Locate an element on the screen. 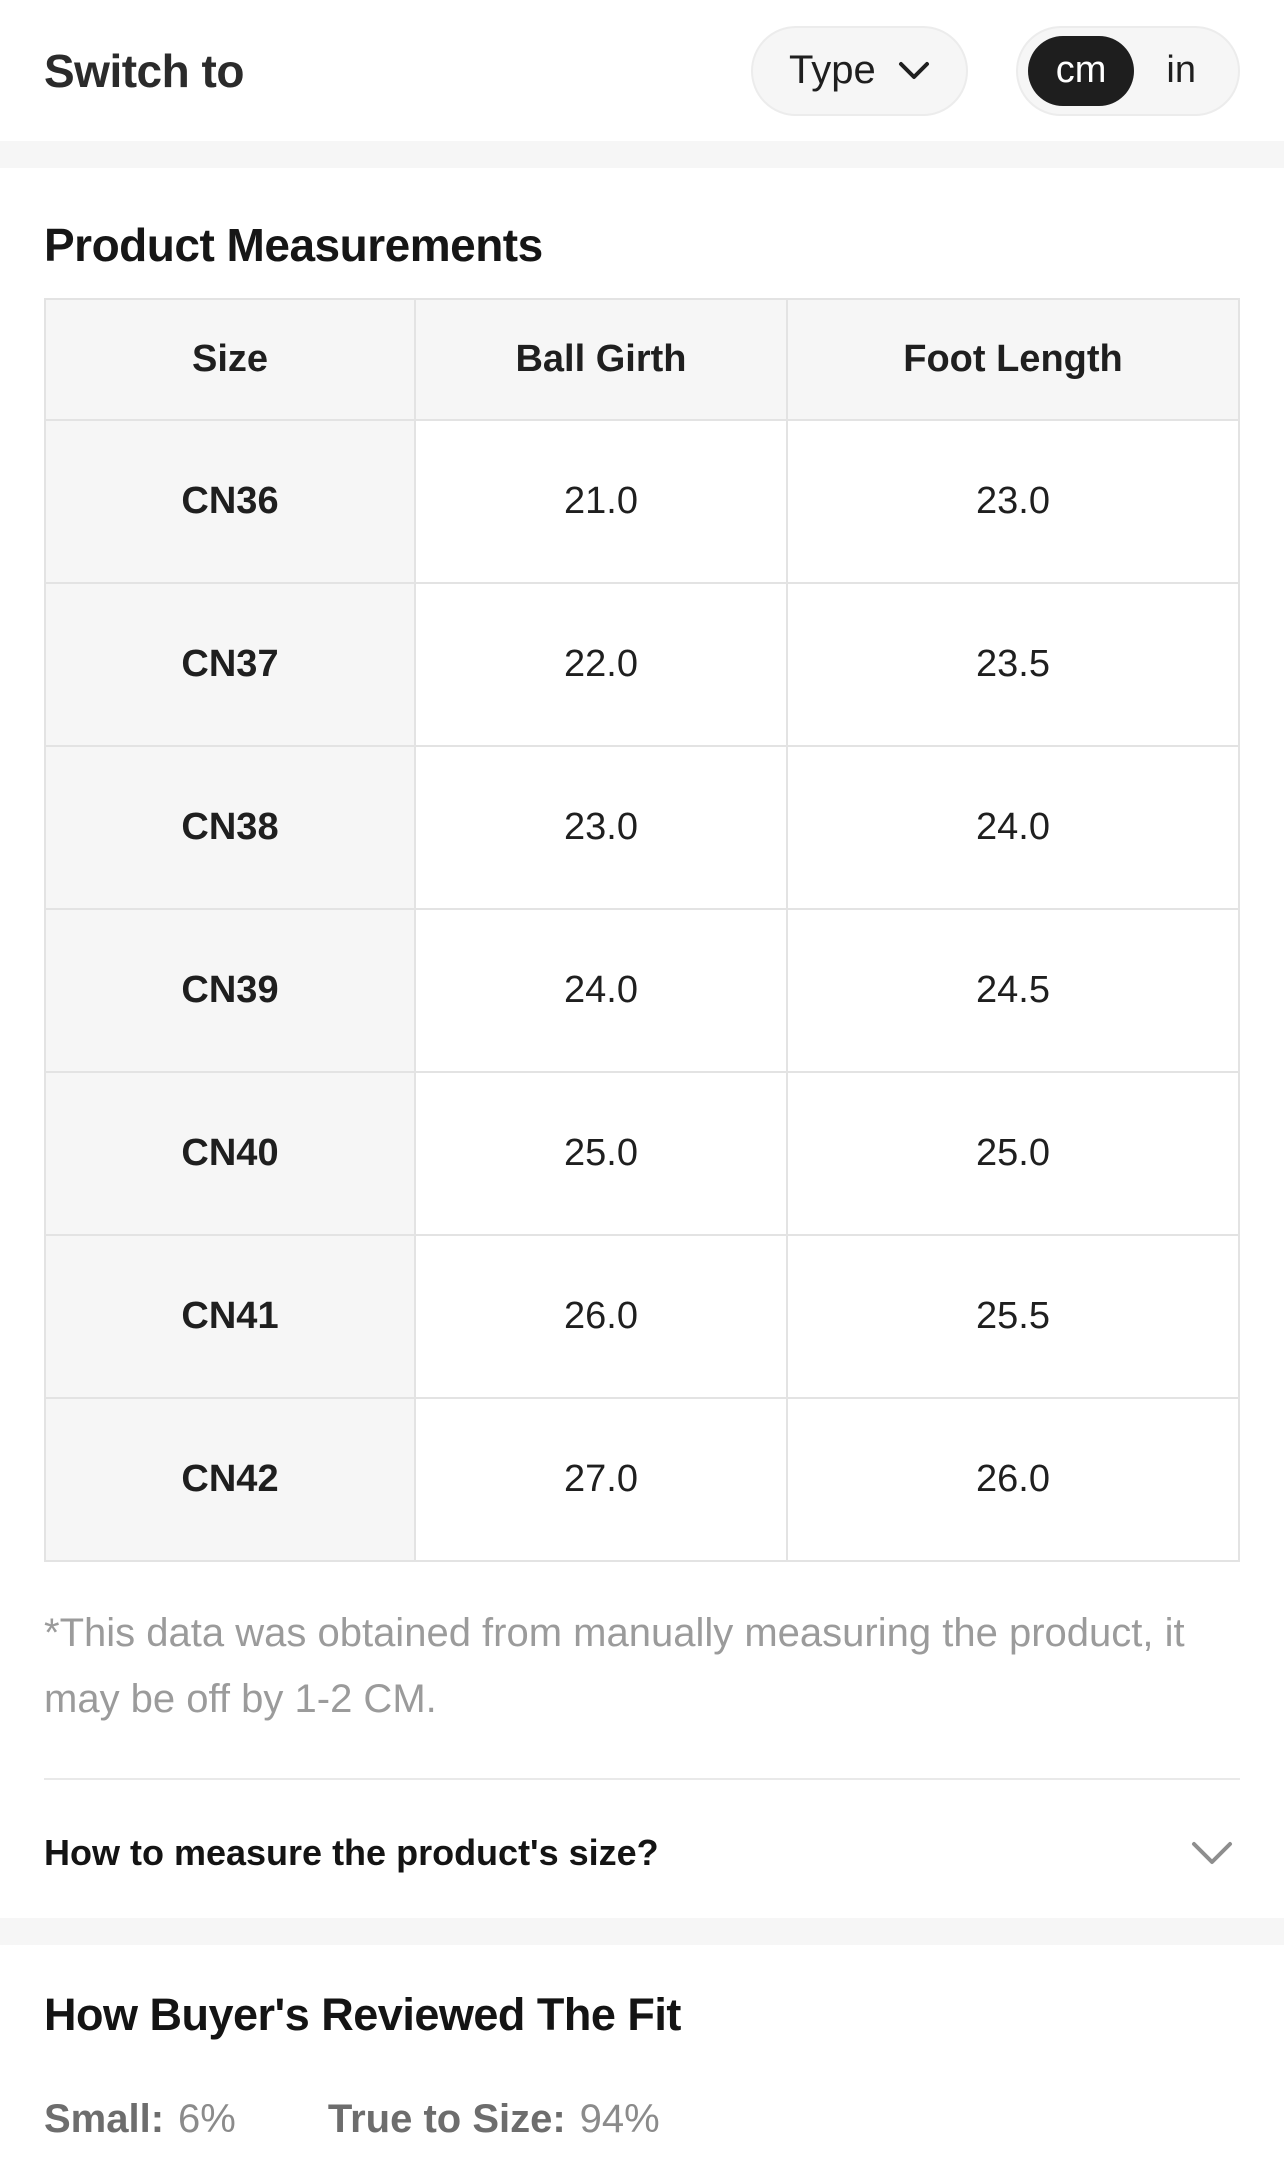  how-to-measure-accordion: How to measure the product's size? is located at coordinates (642, 1849).